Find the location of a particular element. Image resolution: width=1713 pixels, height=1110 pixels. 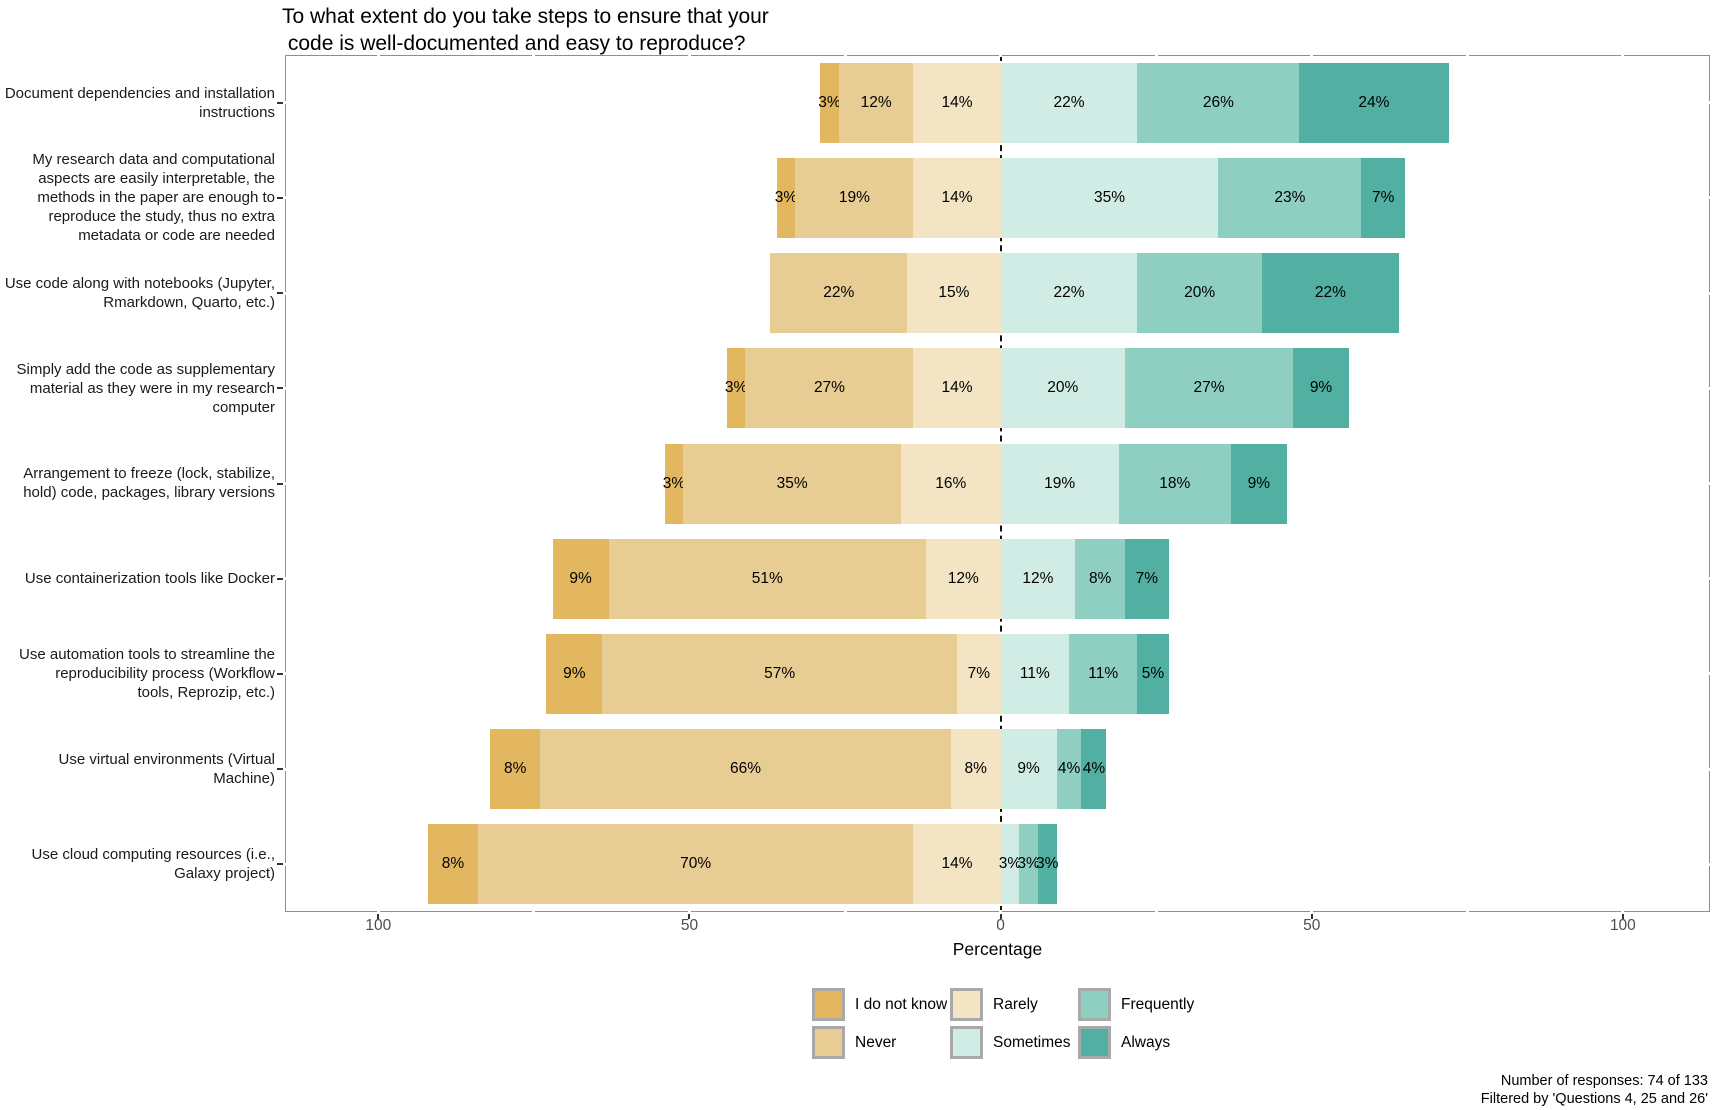

bar-value-label: 7% is located at coordinates (1383, 197).